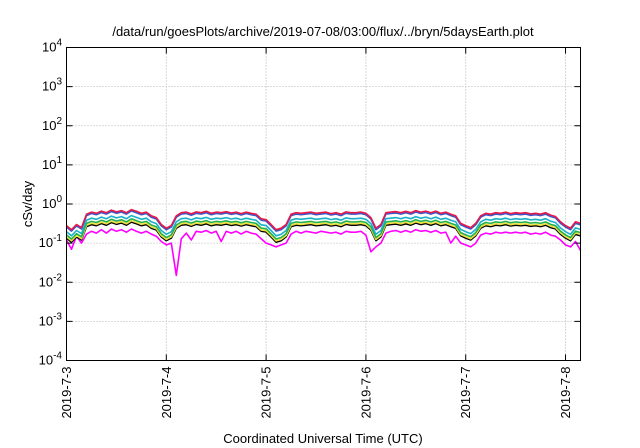 The width and height of the screenshot is (640, 448). I want to click on x-tick-label: 2019-7-5, so click(266, 393).